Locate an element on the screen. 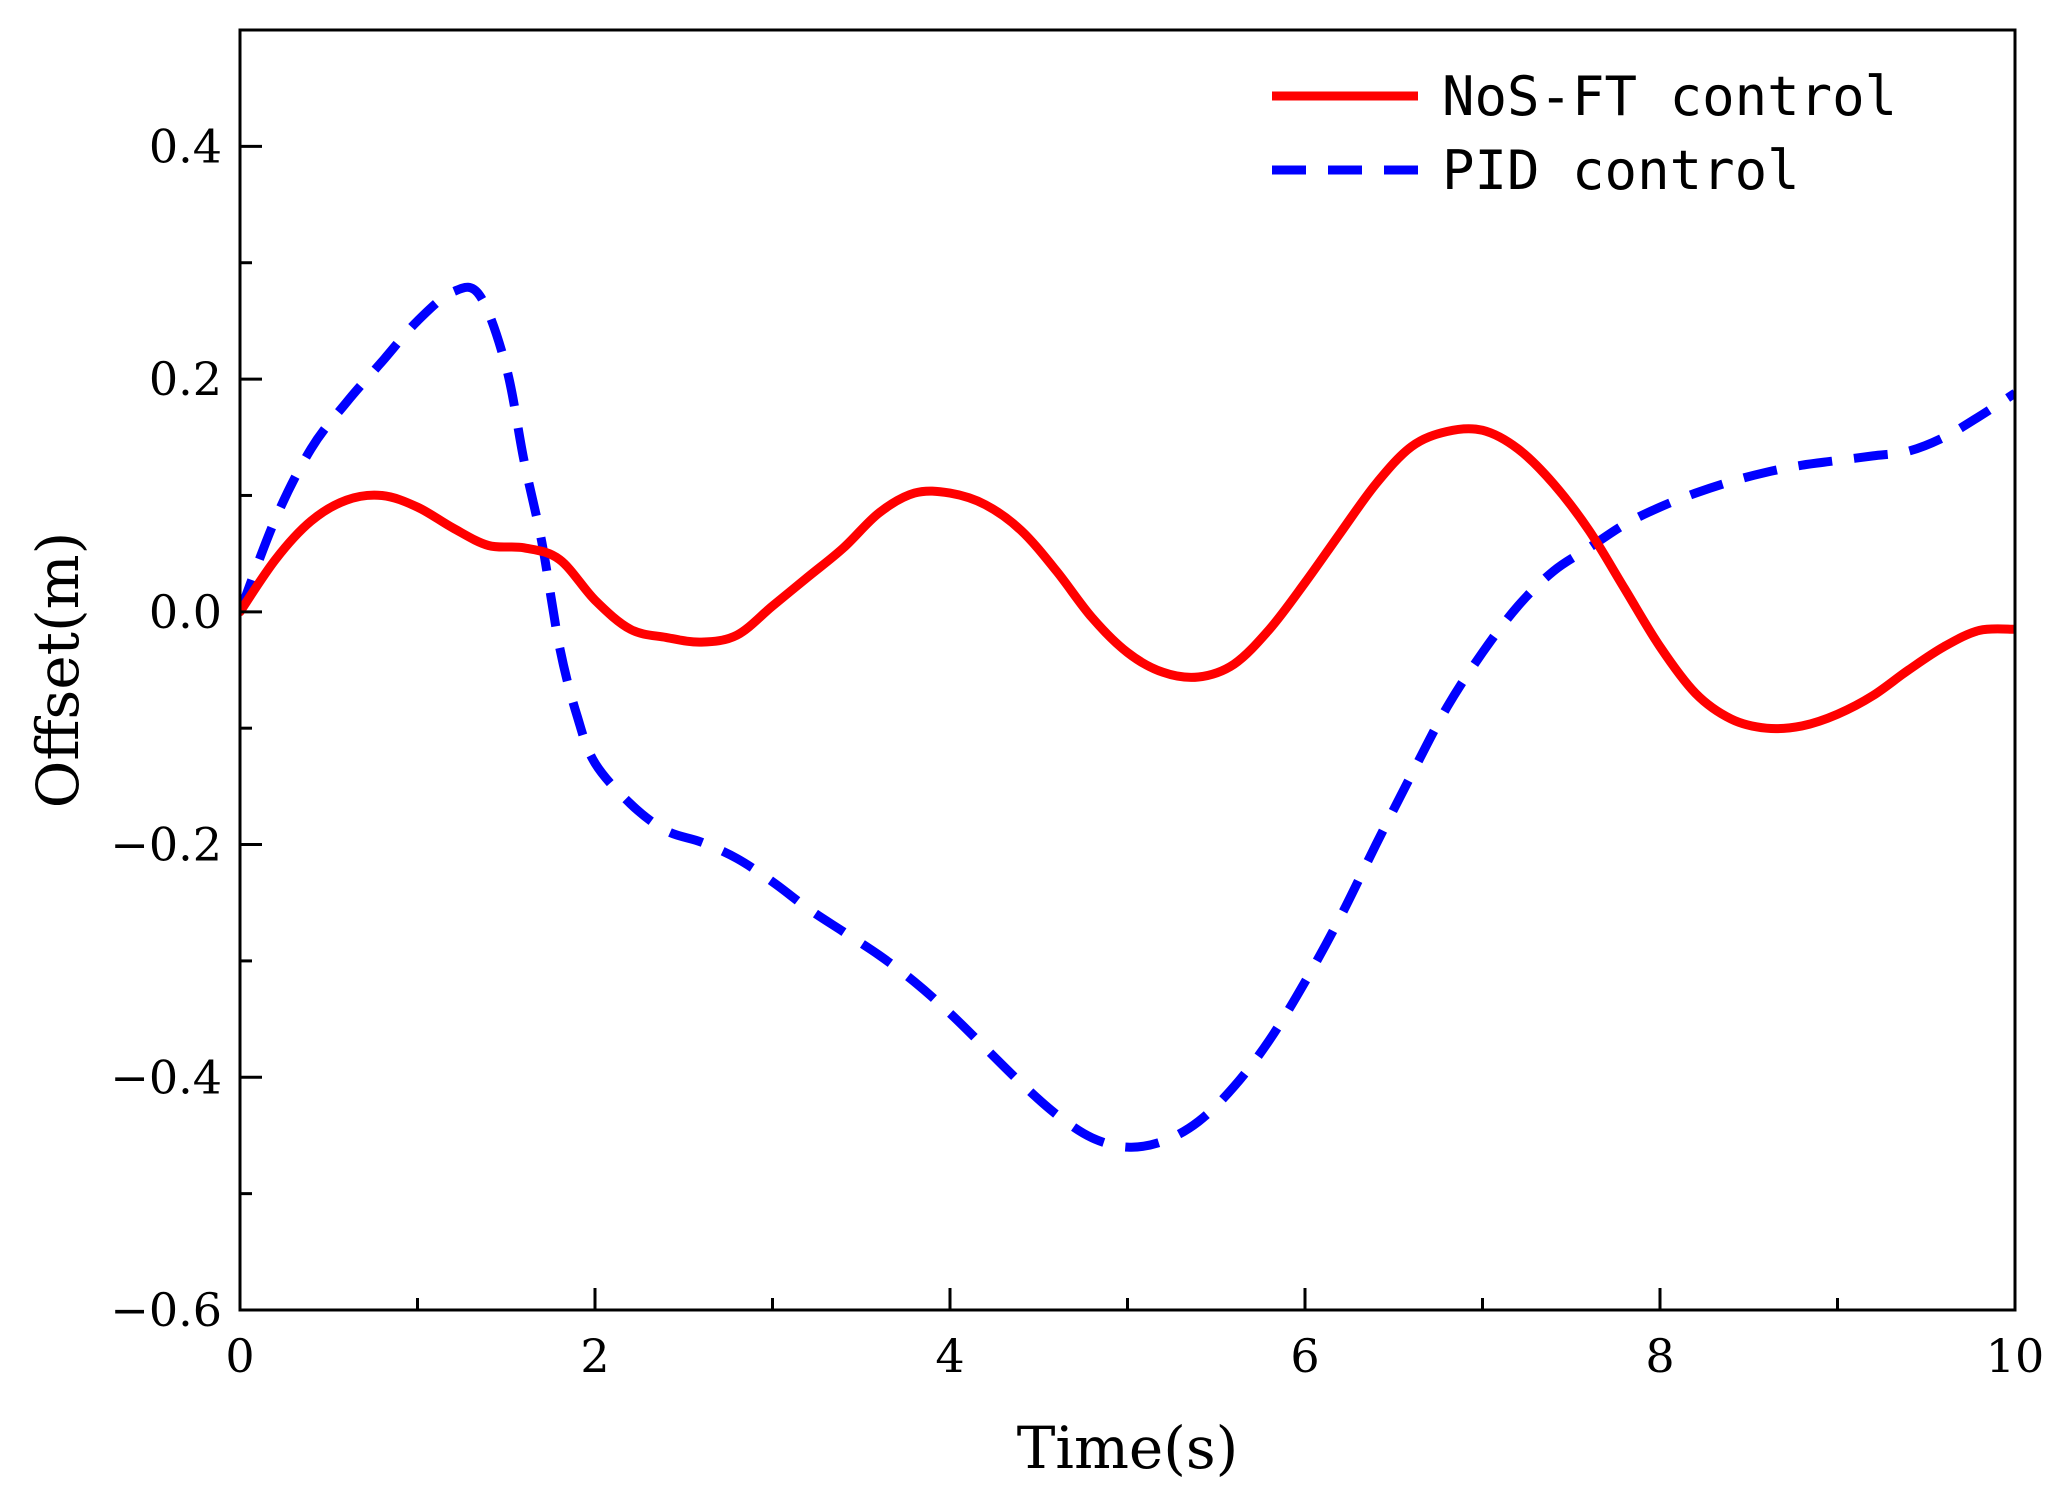 Image resolution: width=2067 pixels, height=1502 pixels. legend-label-pid-control: PID control is located at coordinates (1621, 170).